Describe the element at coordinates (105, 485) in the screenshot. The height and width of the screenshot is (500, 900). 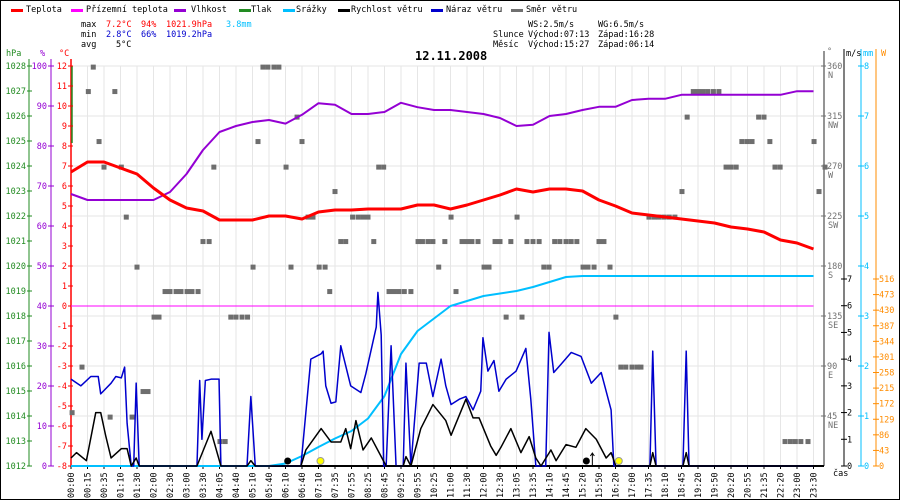
I see `tick-label-time: 00:35` at that location.